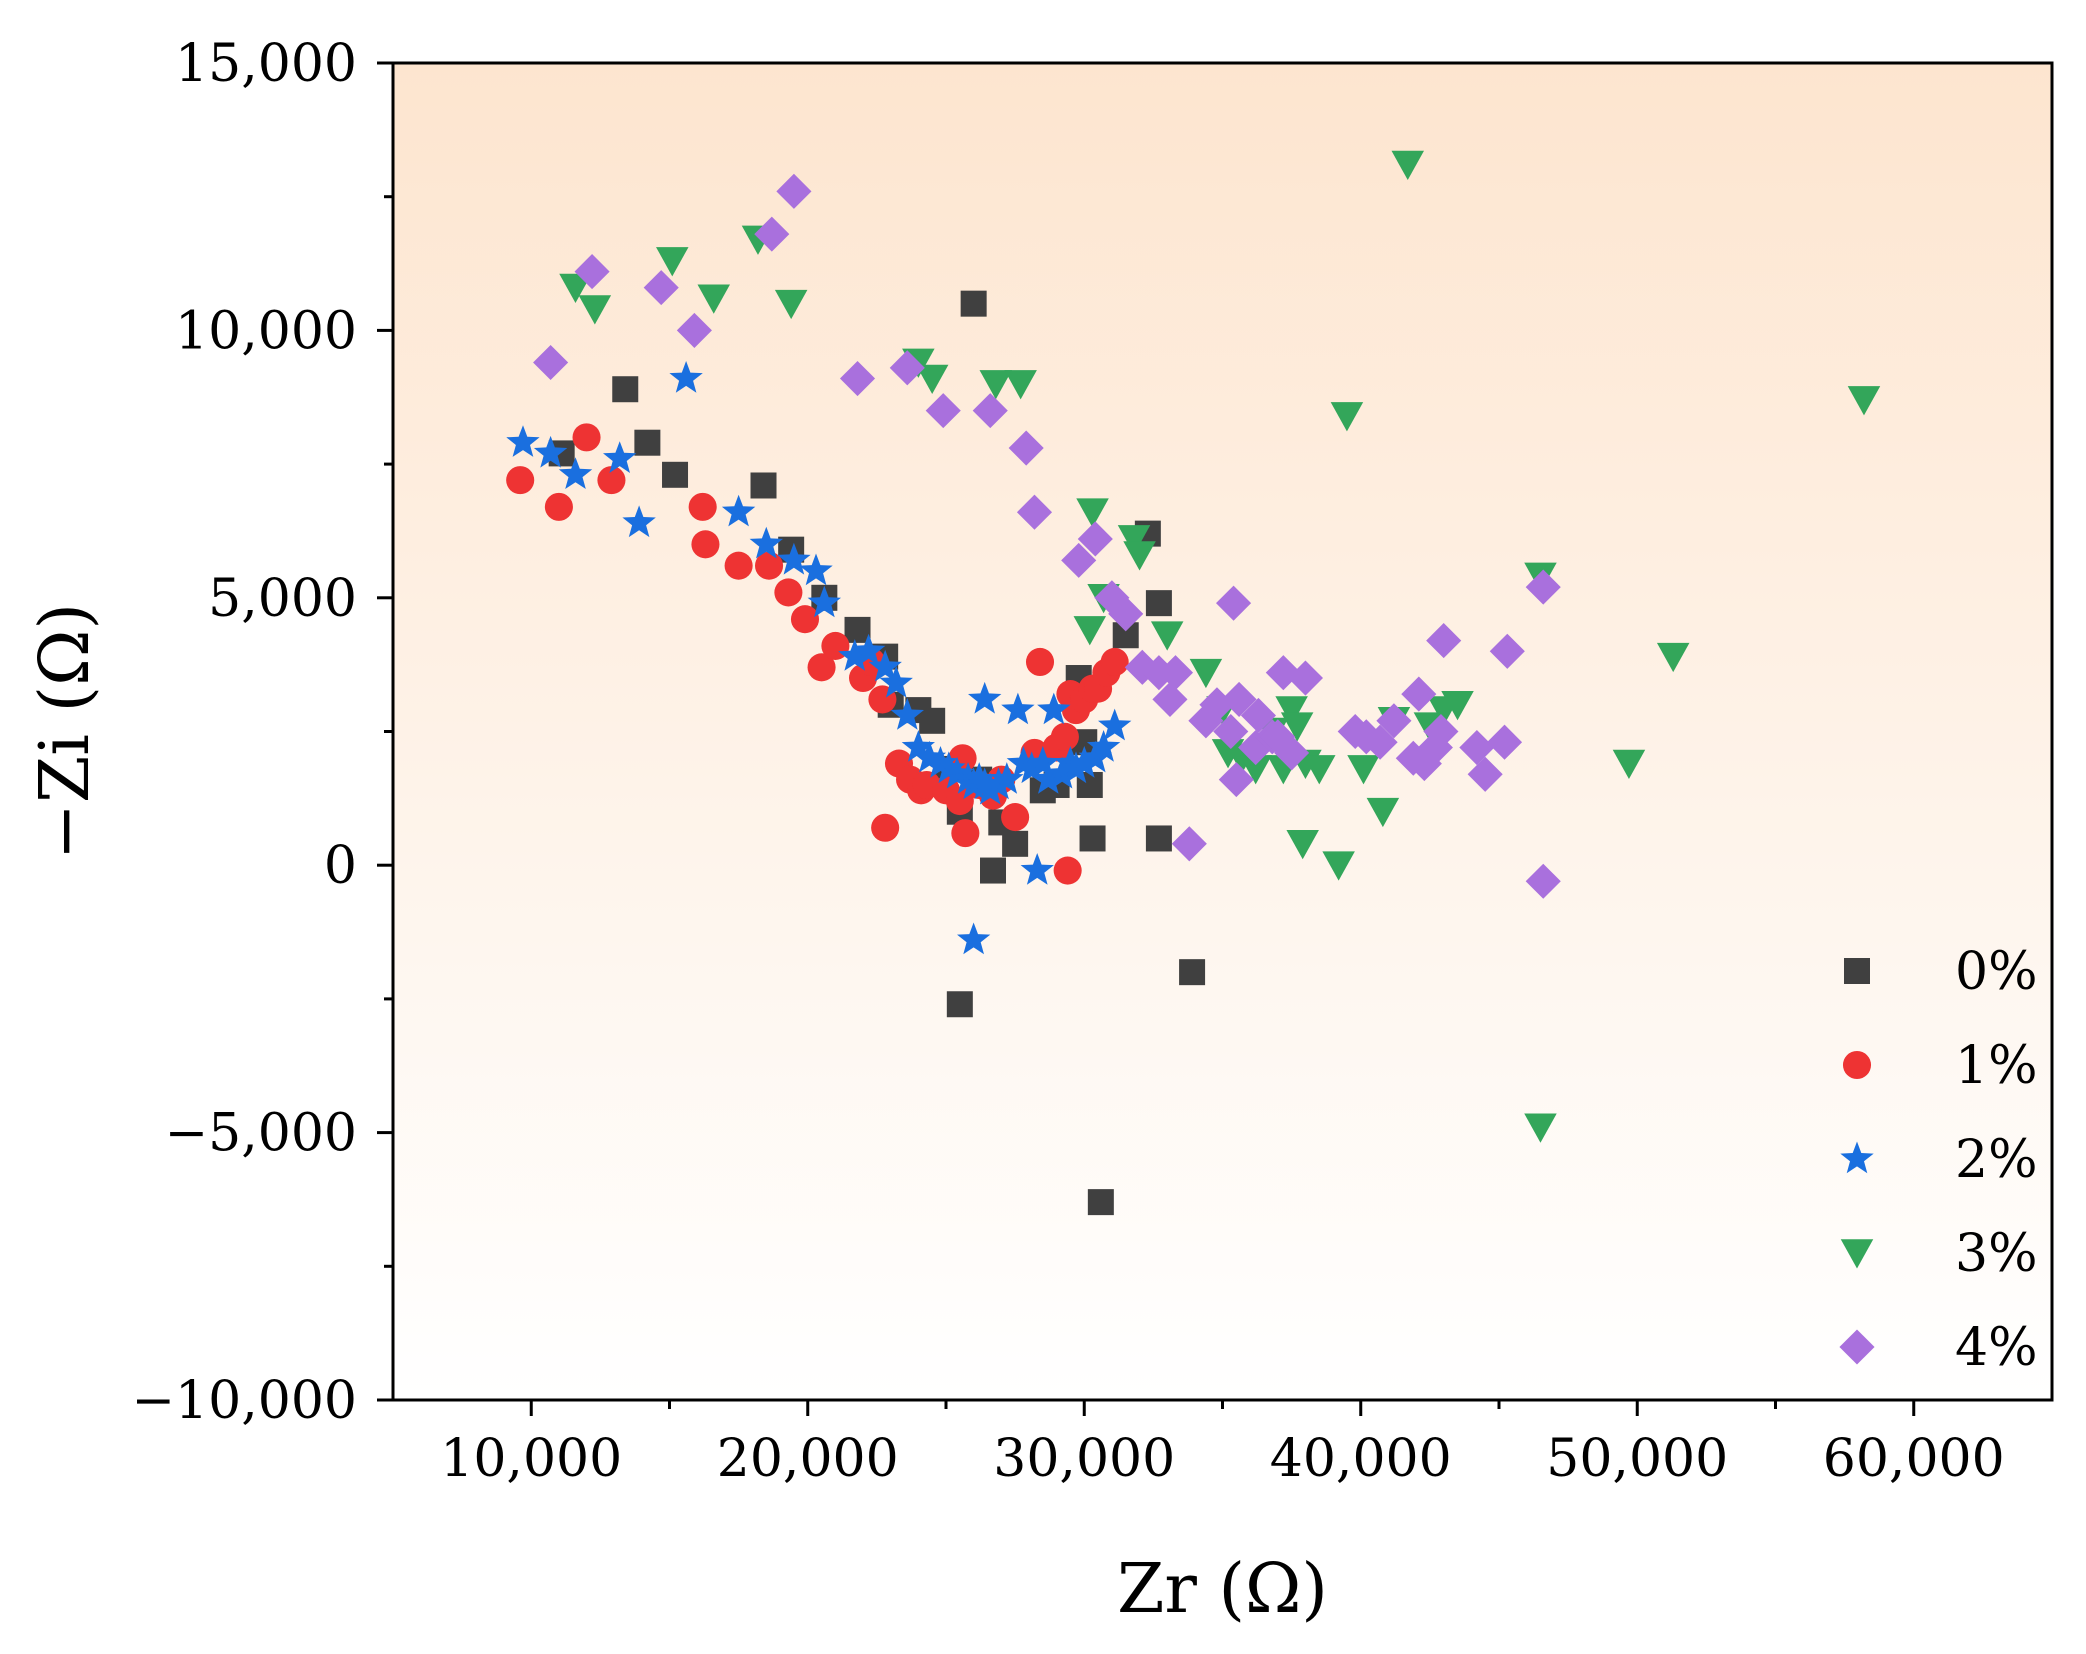  Describe the element at coordinates (1939, 1160) in the screenshot. I see `legend-item: 2%` at that location.